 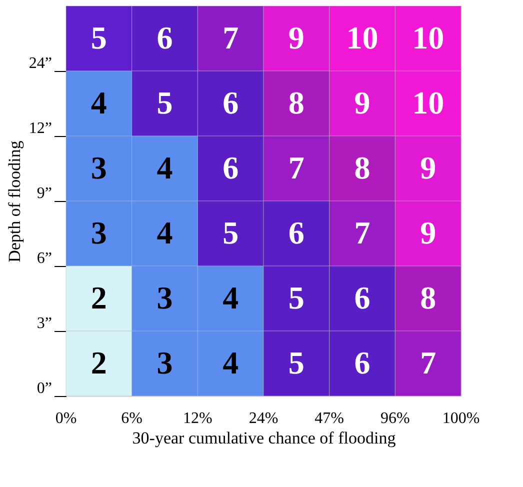 What do you see at coordinates (40, 128) in the screenshot?
I see `text: 12”` at bounding box center [40, 128].